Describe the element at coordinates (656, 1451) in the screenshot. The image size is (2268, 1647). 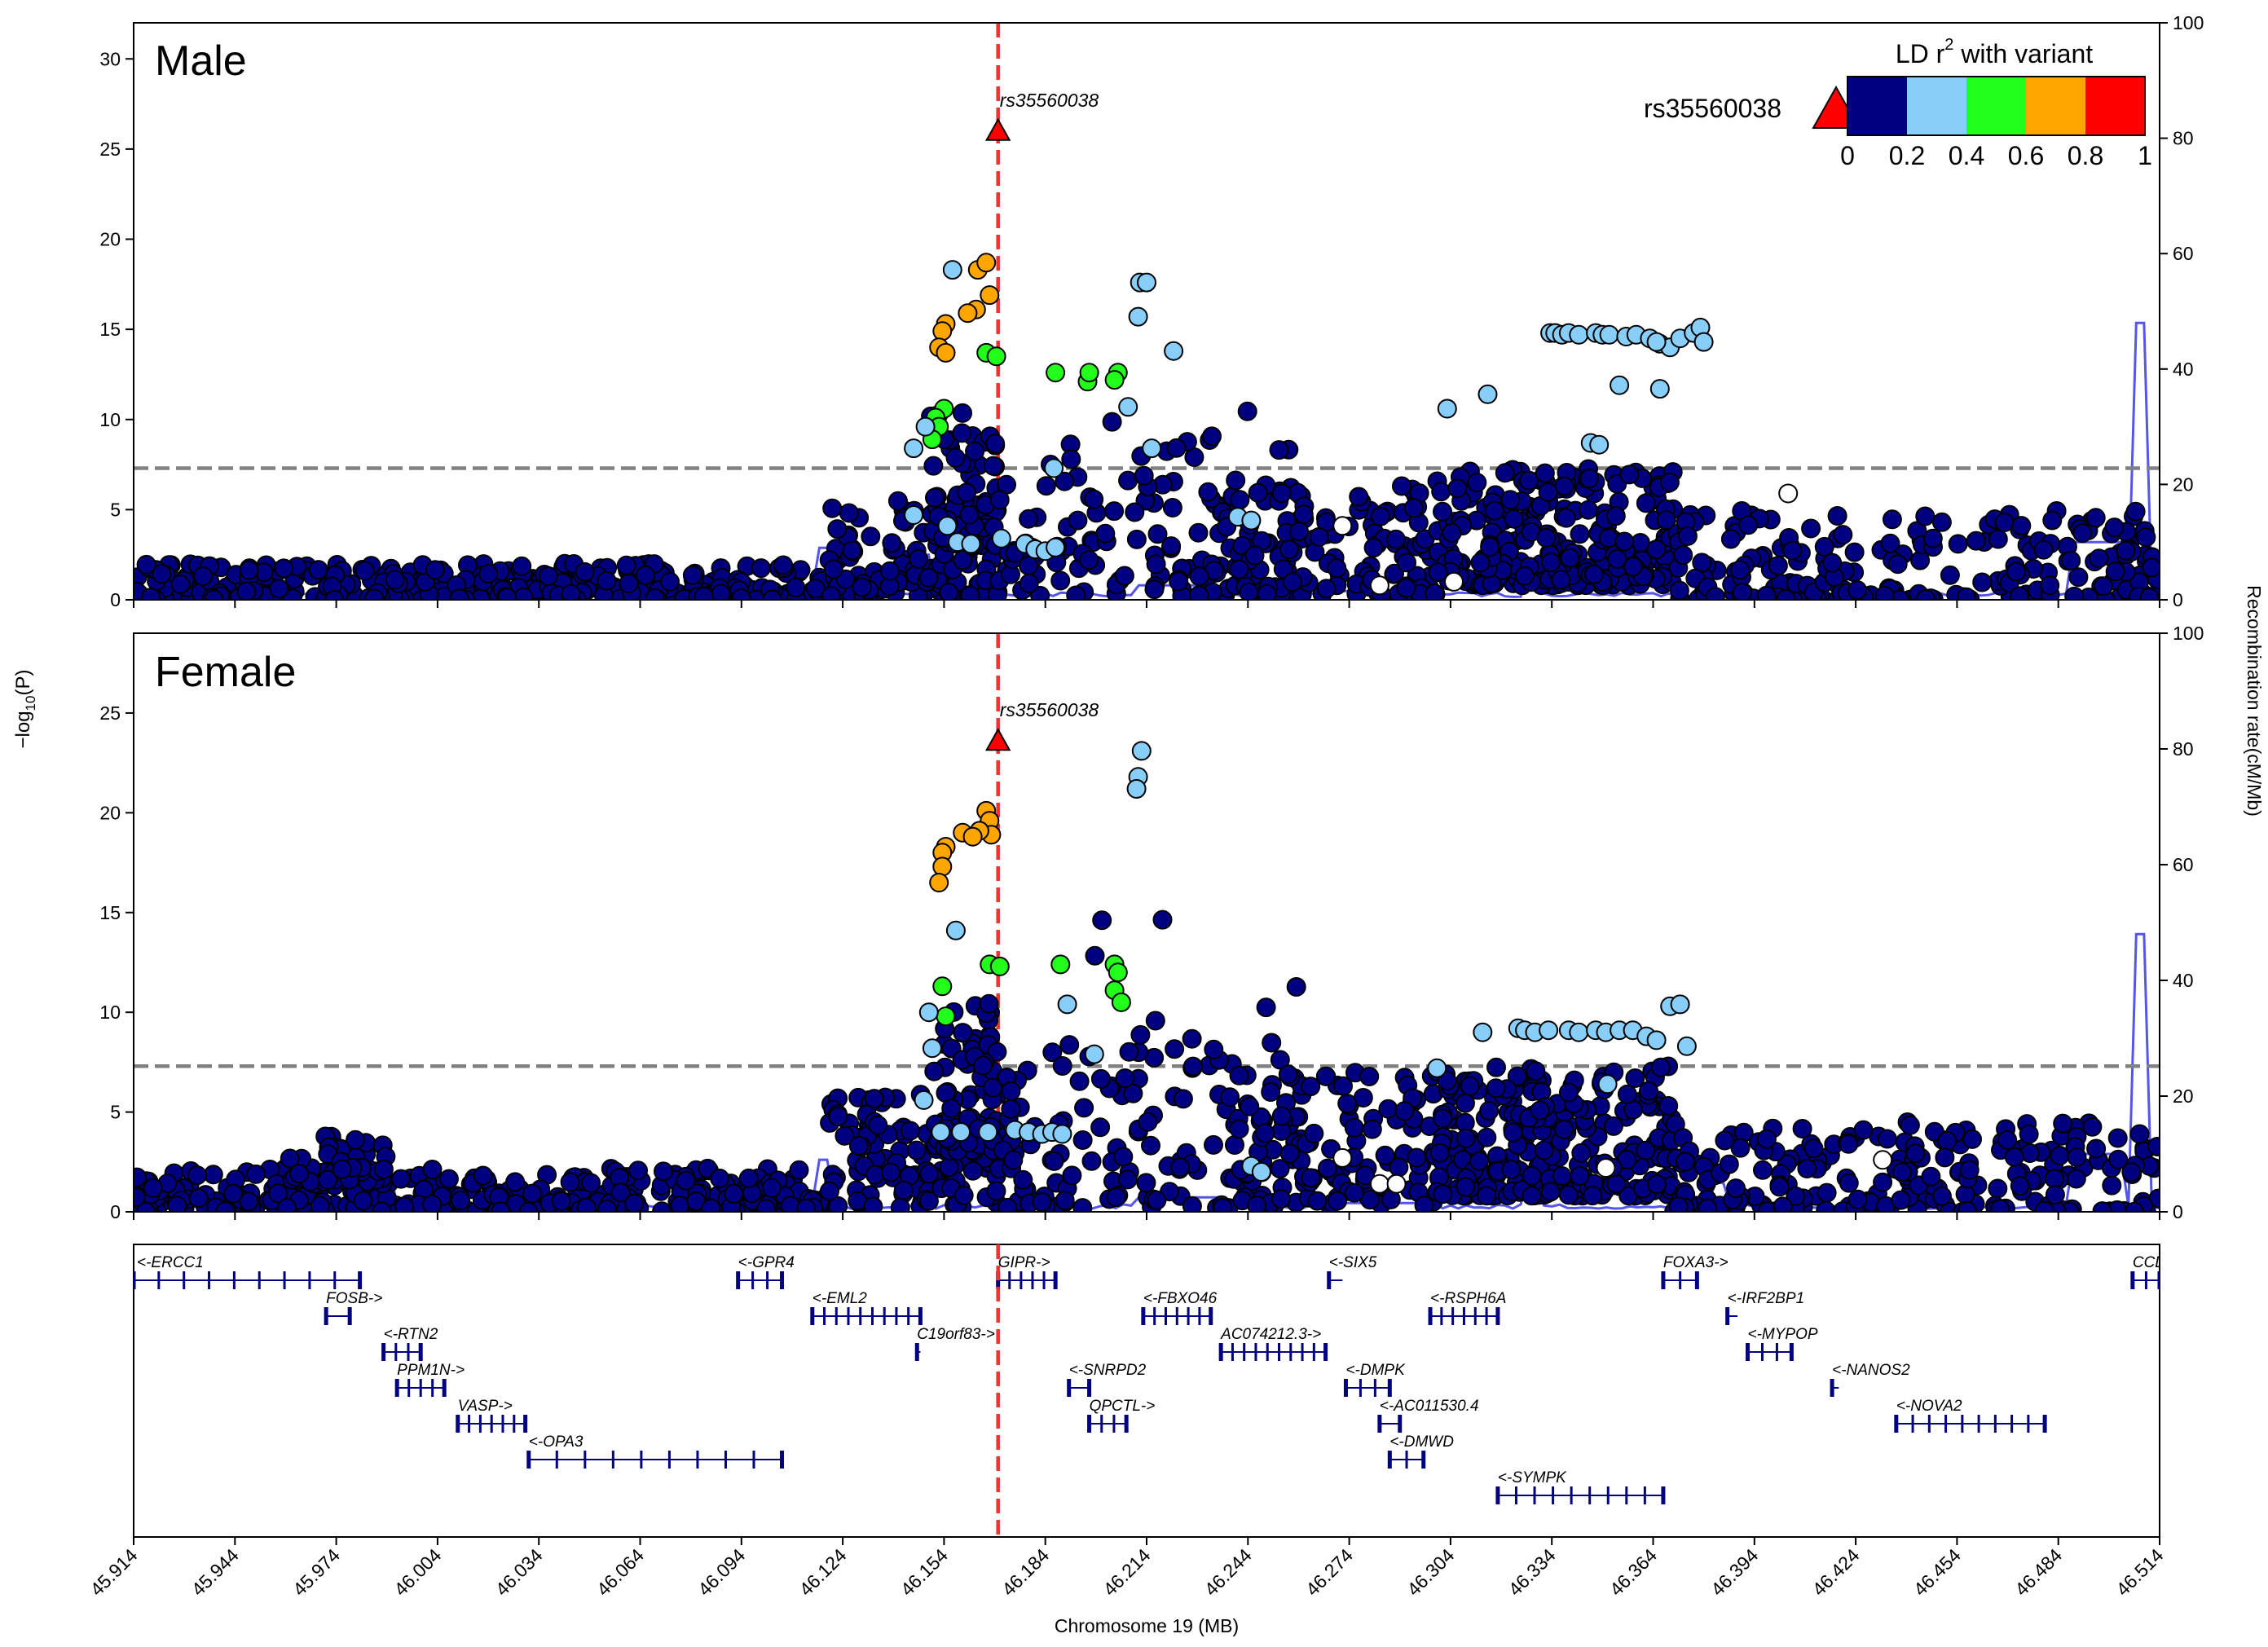
I see `gene: <-OPA3` at that location.